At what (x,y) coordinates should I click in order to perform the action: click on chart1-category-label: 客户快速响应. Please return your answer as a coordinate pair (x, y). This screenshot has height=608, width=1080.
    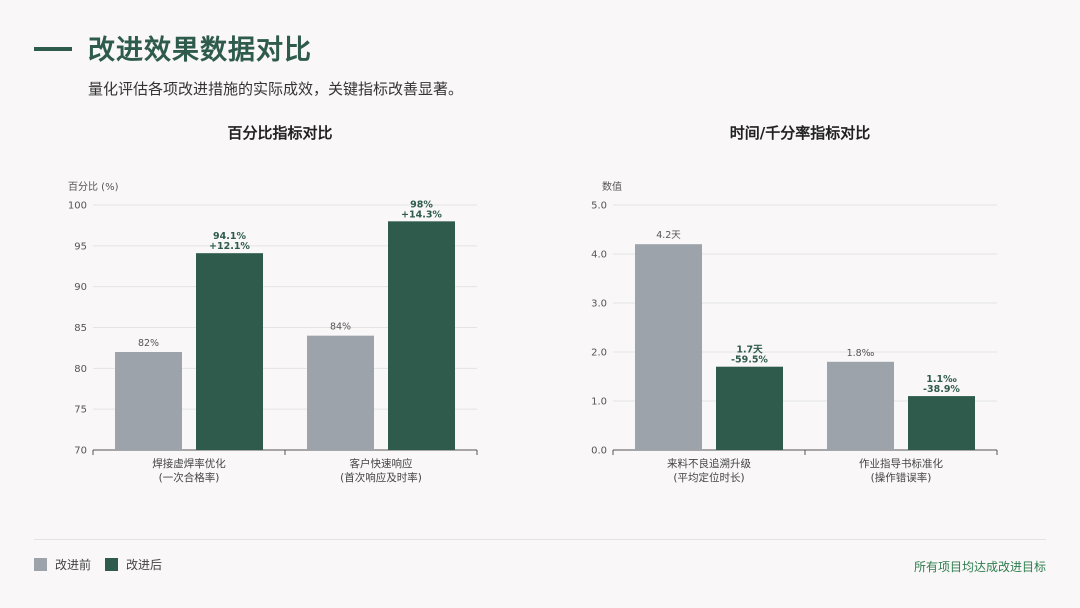
    Looking at the image, I should click on (381, 463).